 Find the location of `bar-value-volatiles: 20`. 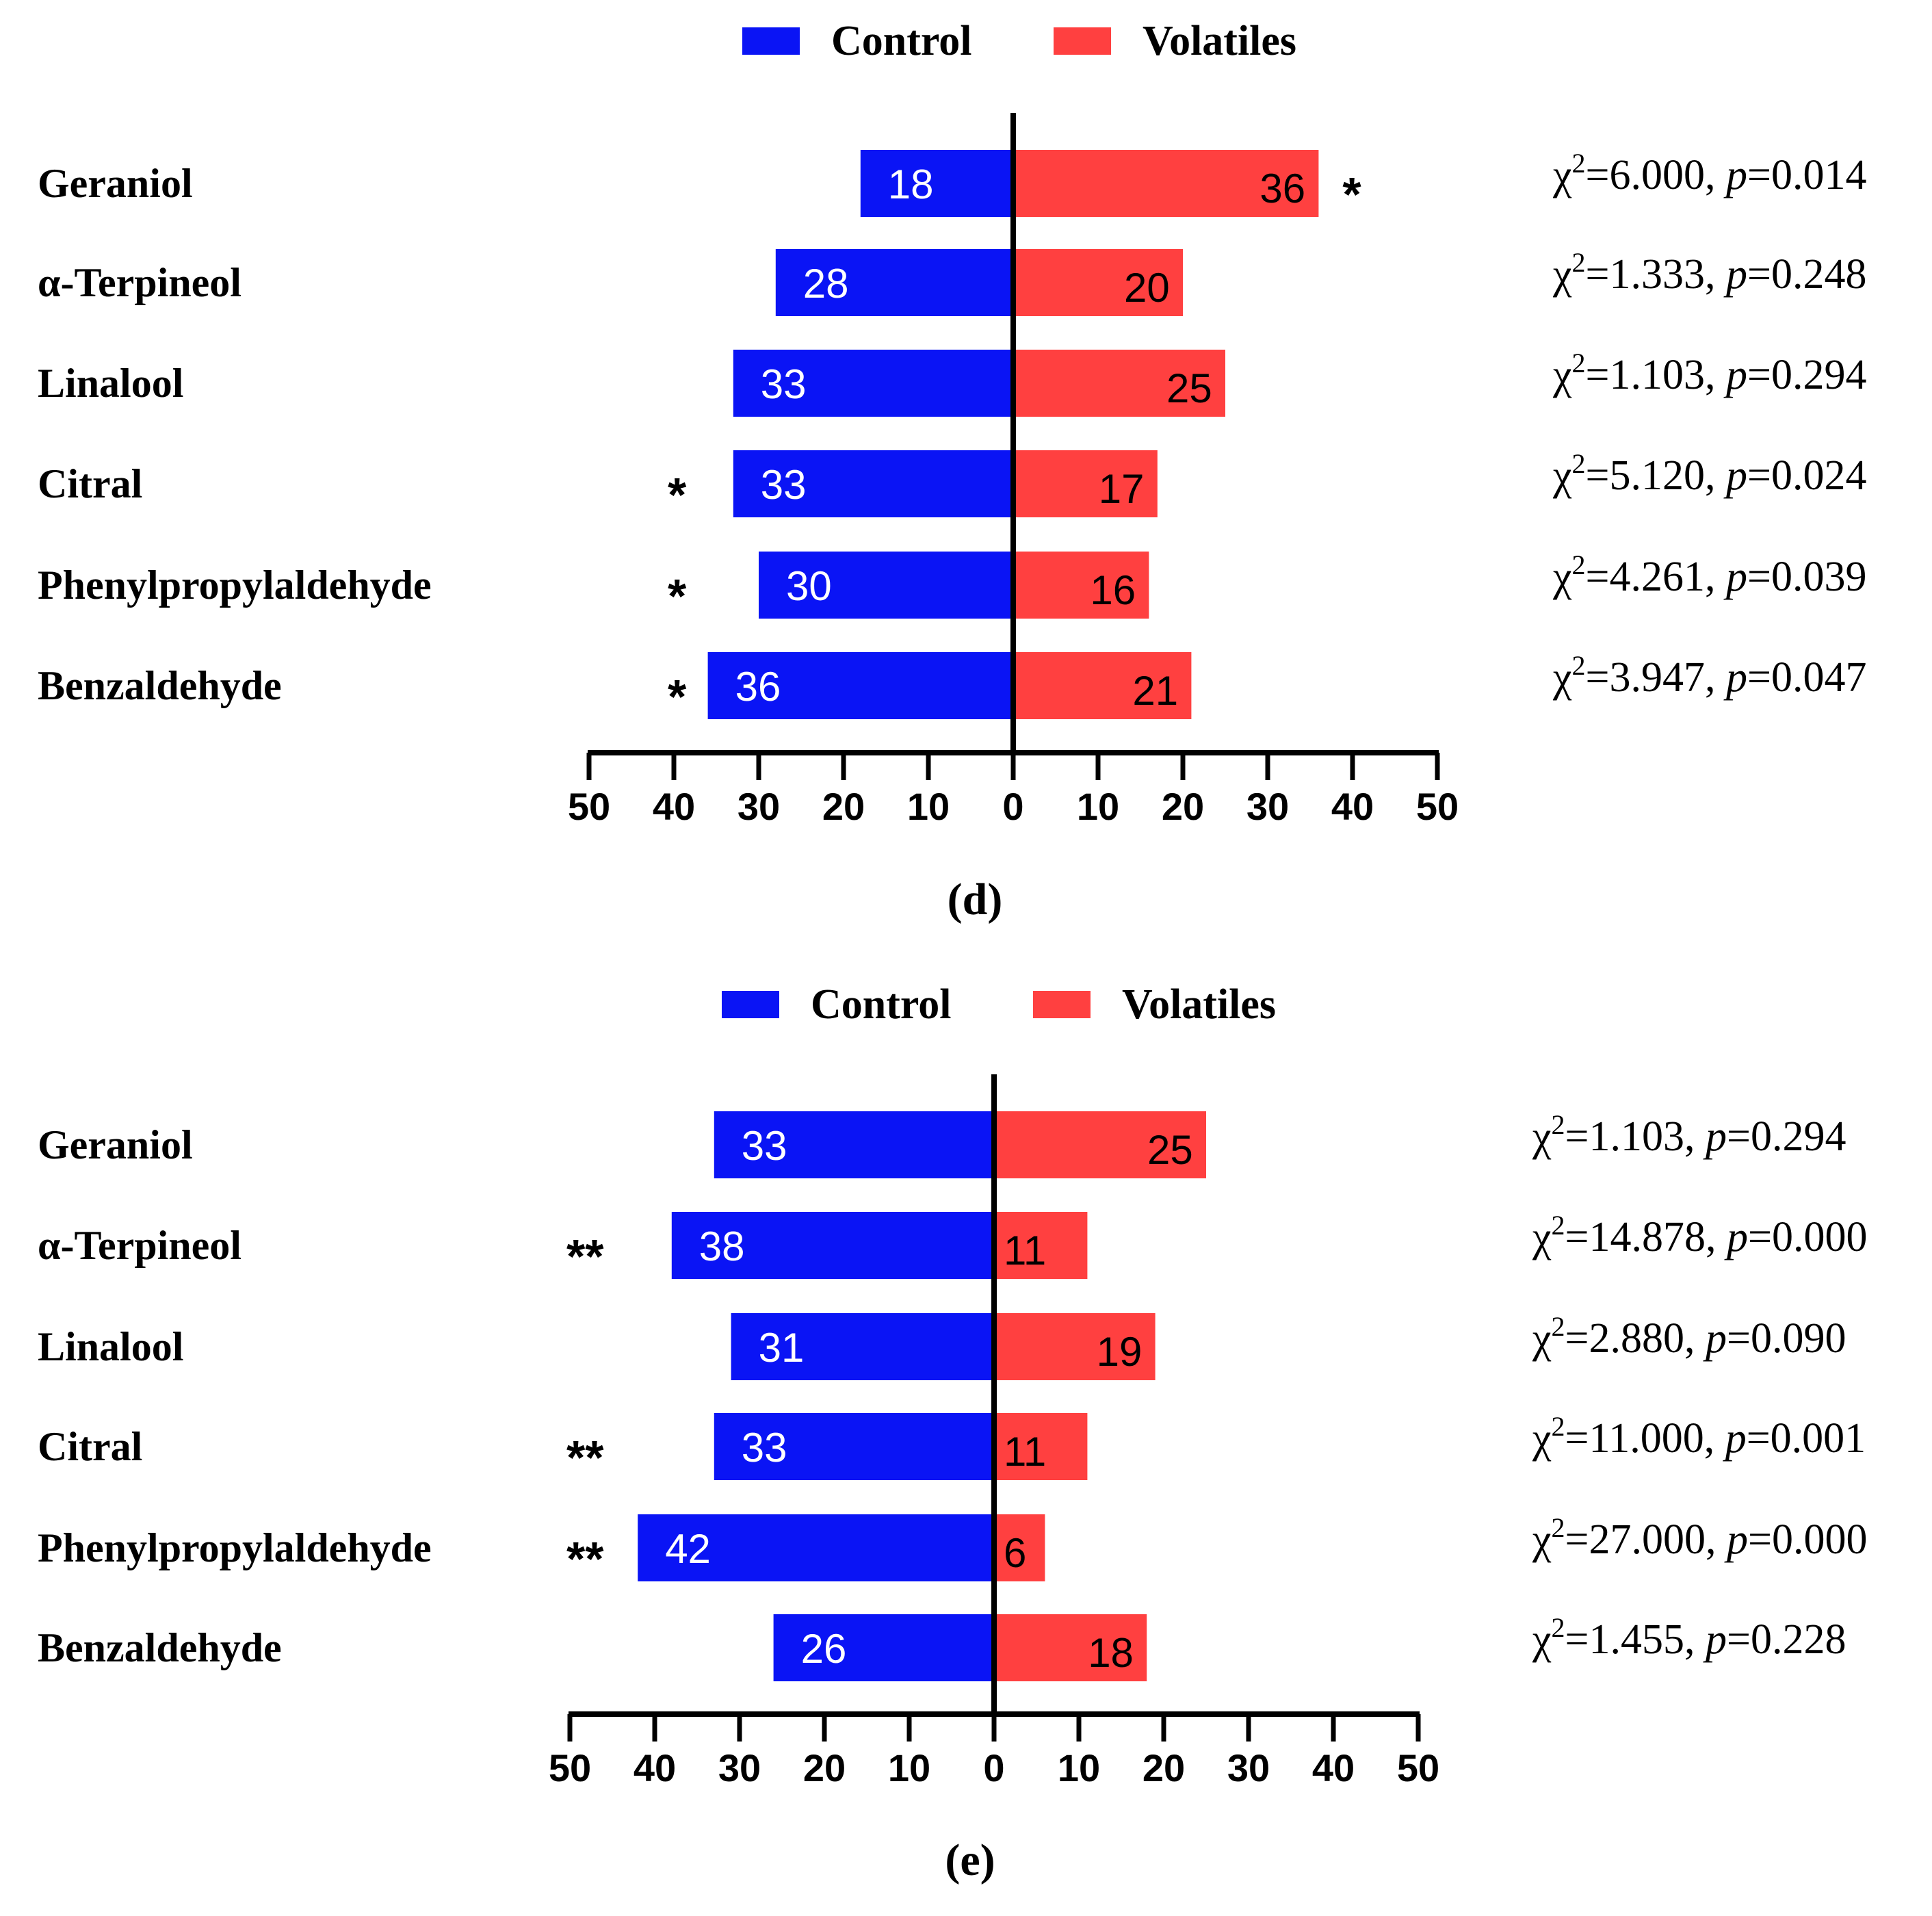

bar-value-volatiles: 20 is located at coordinates (1147, 288).